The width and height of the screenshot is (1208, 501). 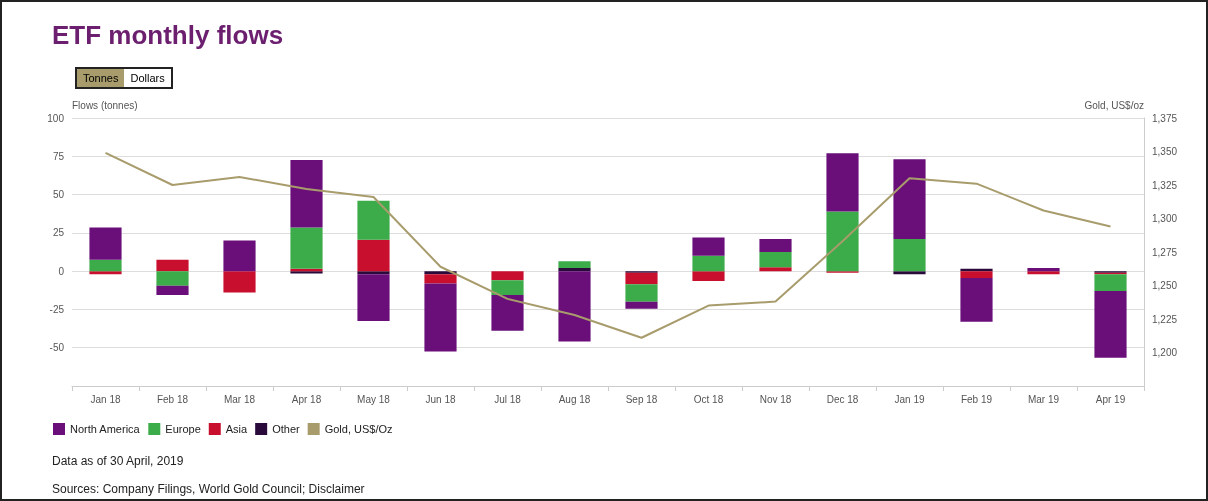 What do you see at coordinates (105, 429) in the screenshot?
I see `legend-label: North America` at bounding box center [105, 429].